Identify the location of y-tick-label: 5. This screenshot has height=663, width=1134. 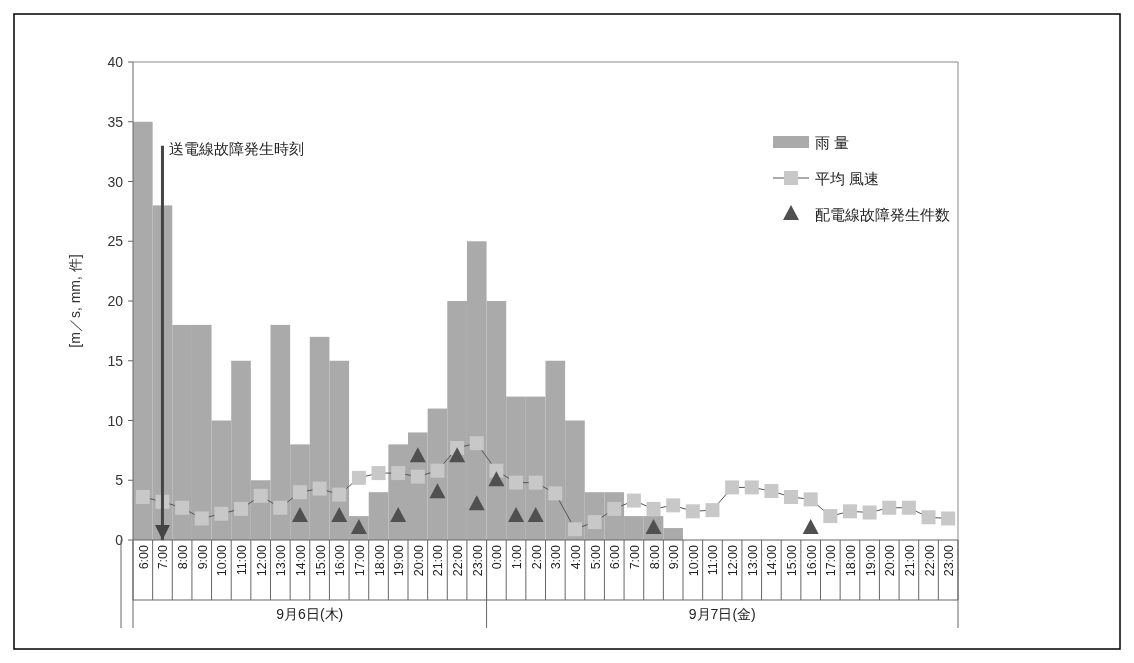
(119, 480).